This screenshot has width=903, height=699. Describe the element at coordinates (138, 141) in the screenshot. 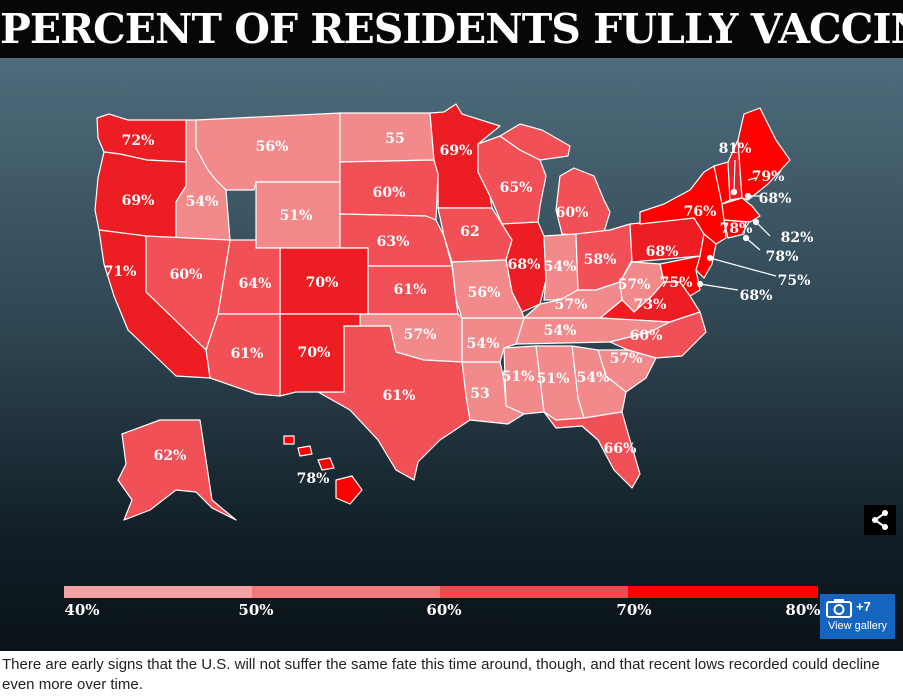

I see `label-wa: 72%` at that location.